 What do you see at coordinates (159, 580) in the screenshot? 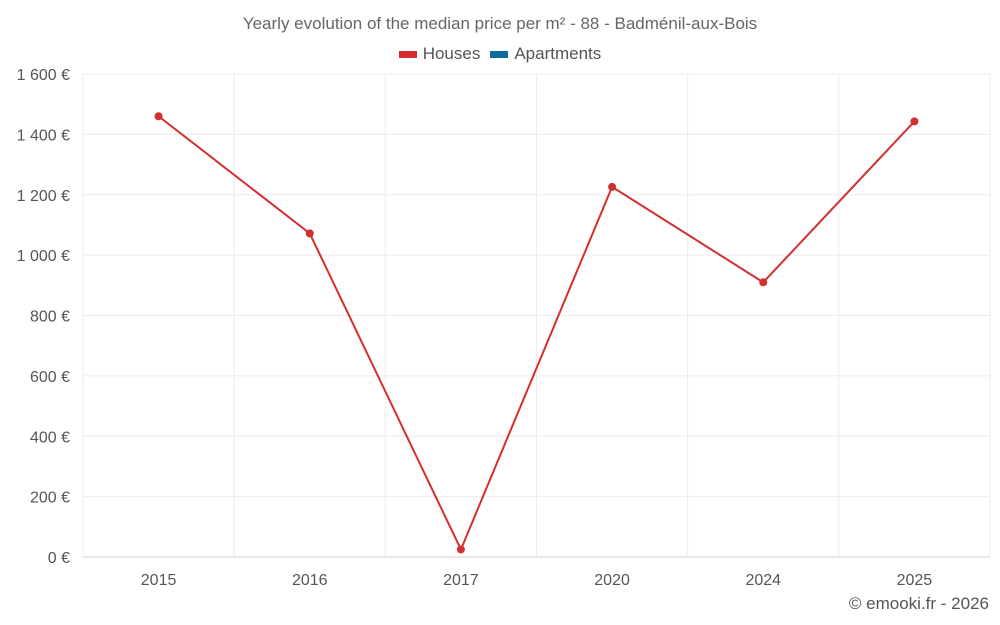
I see `x-tick-label: 2015` at bounding box center [159, 580].